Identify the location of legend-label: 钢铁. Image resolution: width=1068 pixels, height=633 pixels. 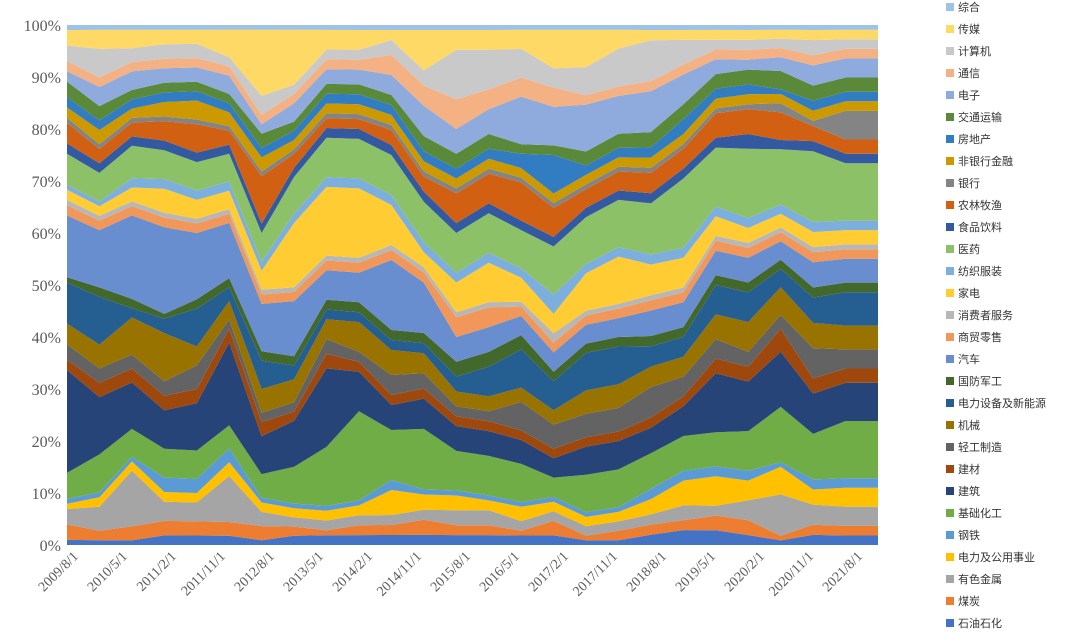
(969, 535).